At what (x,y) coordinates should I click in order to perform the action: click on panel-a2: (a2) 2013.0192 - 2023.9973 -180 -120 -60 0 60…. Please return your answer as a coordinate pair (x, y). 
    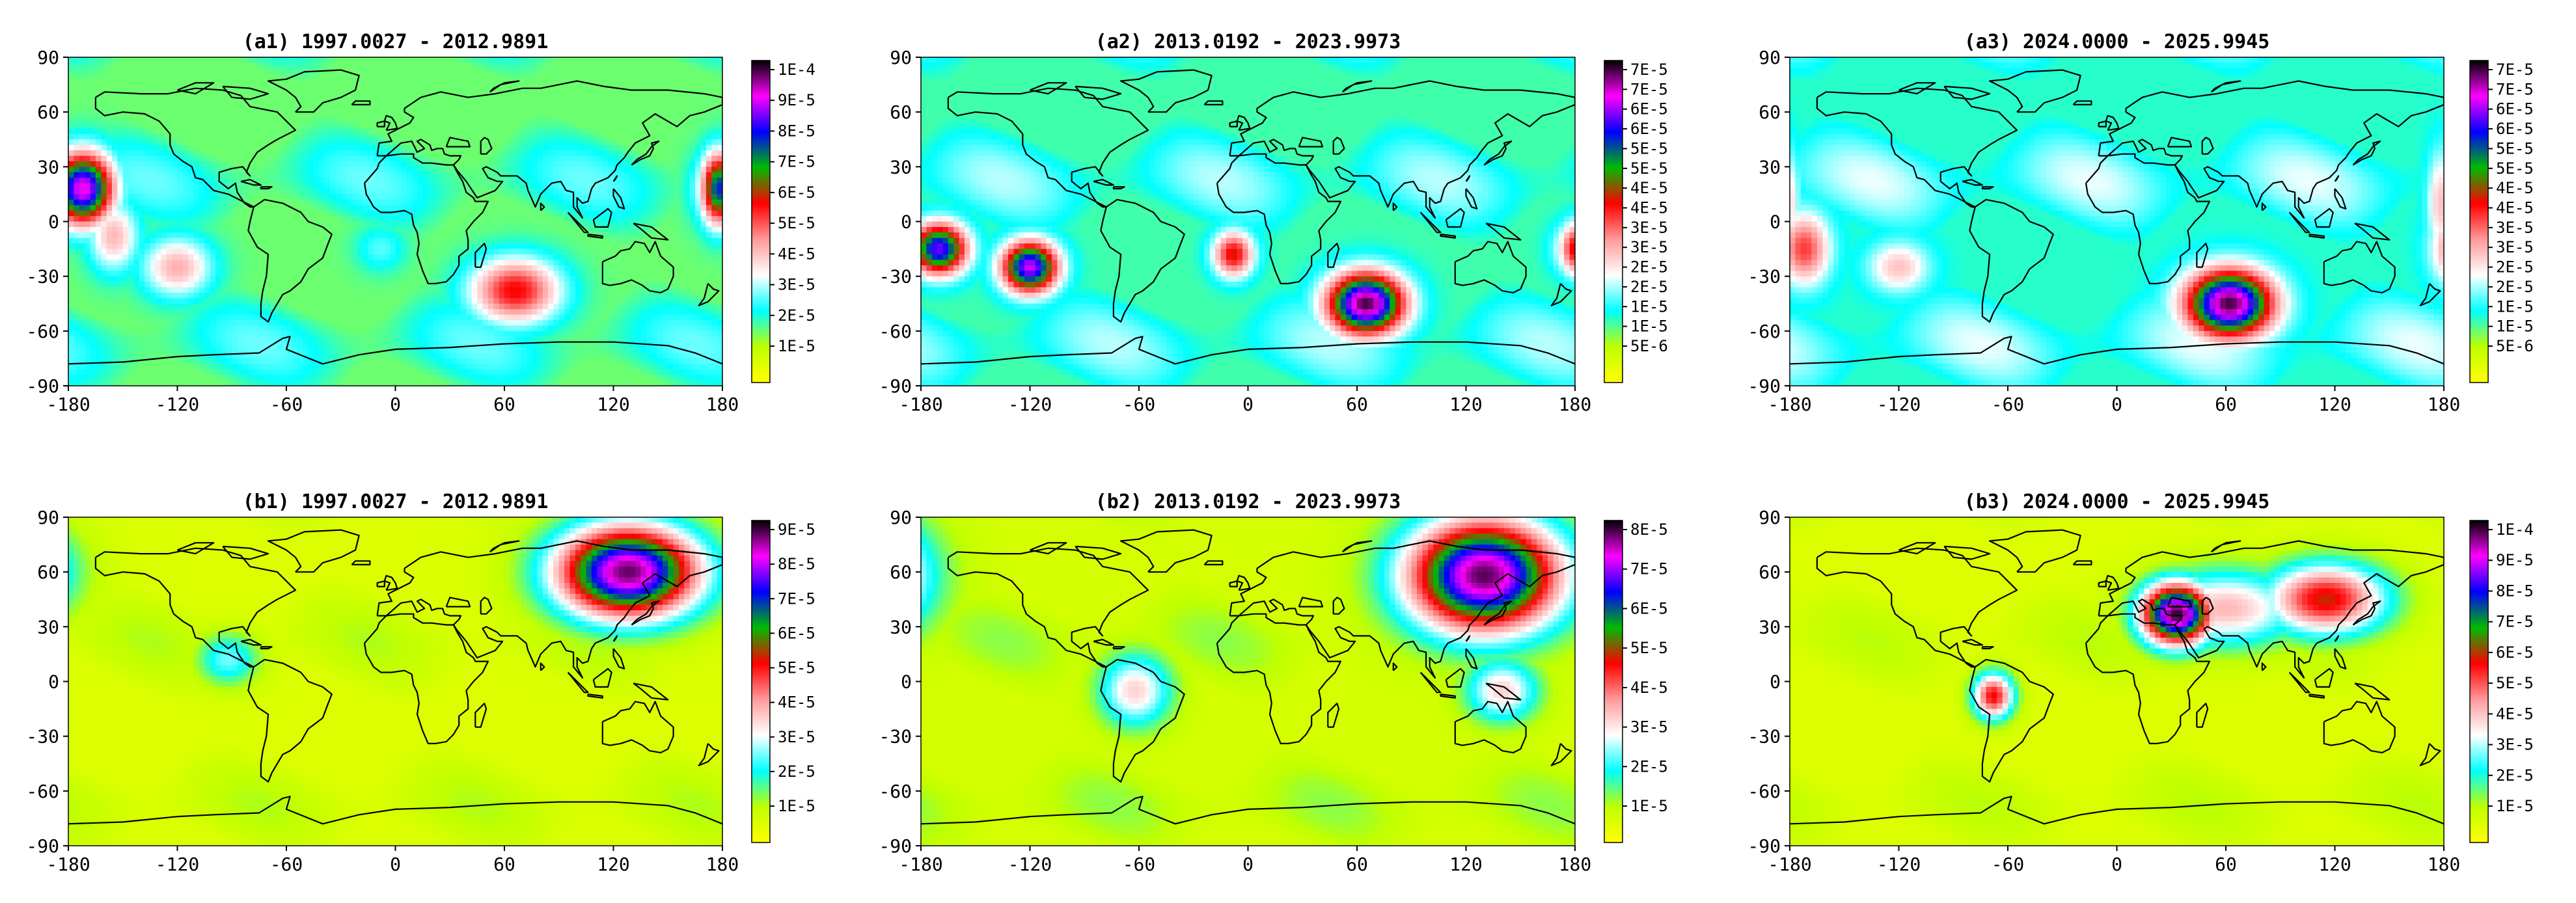
    Looking at the image, I should click on (1273, 223).